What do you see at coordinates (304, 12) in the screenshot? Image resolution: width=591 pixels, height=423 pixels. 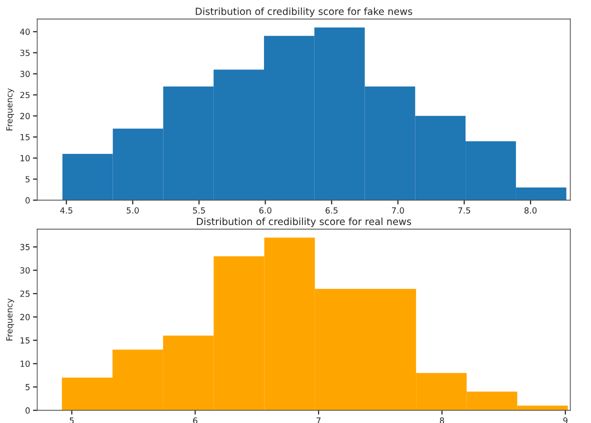 I see `chart-title: Distribution of credibility score for fake news` at bounding box center [304, 12].